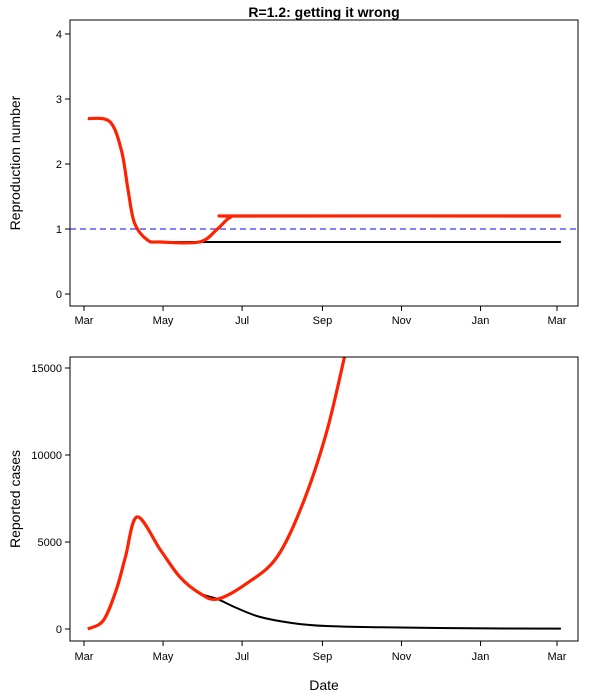 This screenshot has height=697, width=600. I want to click on bottom-y-axis-label: Reported cases, so click(15, 499).